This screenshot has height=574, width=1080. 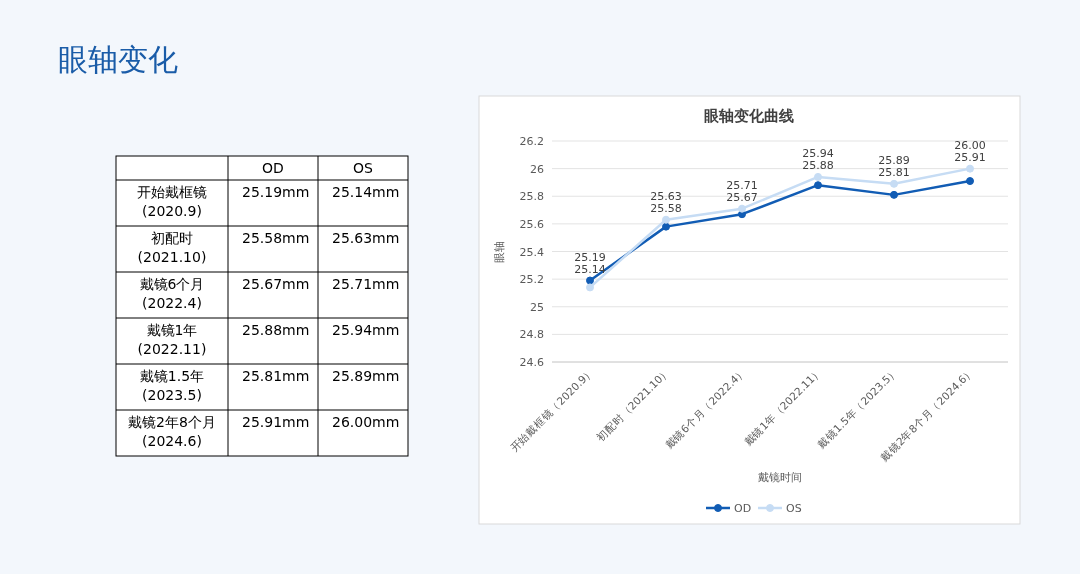 What do you see at coordinates (780, 477) in the screenshot?
I see `x-axis-title: 戴镜时间` at bounding box center [780, 477].